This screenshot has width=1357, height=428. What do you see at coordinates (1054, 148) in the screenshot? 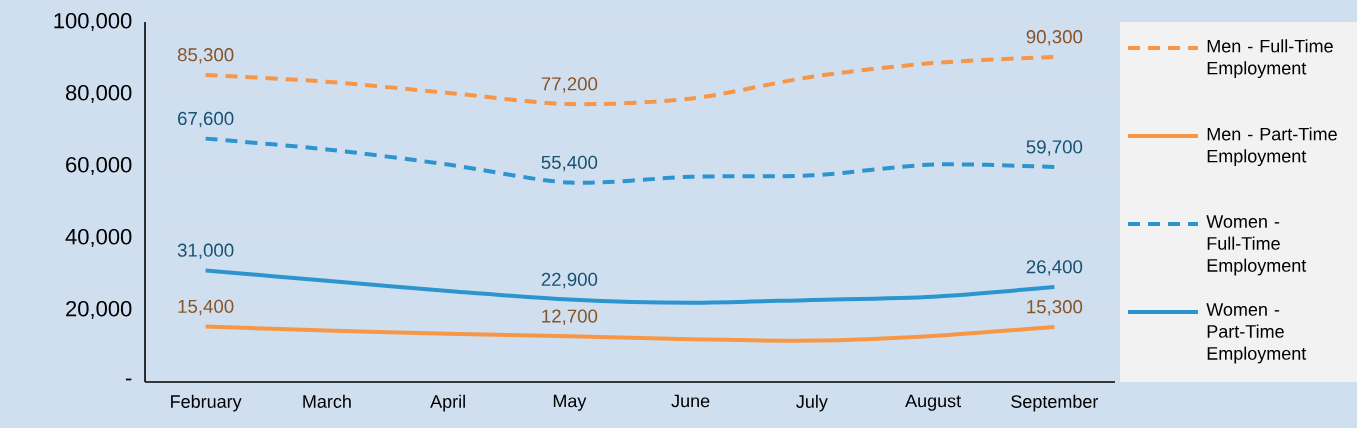
I see `data-label: 59,700` at bounding box center [1054, 148].